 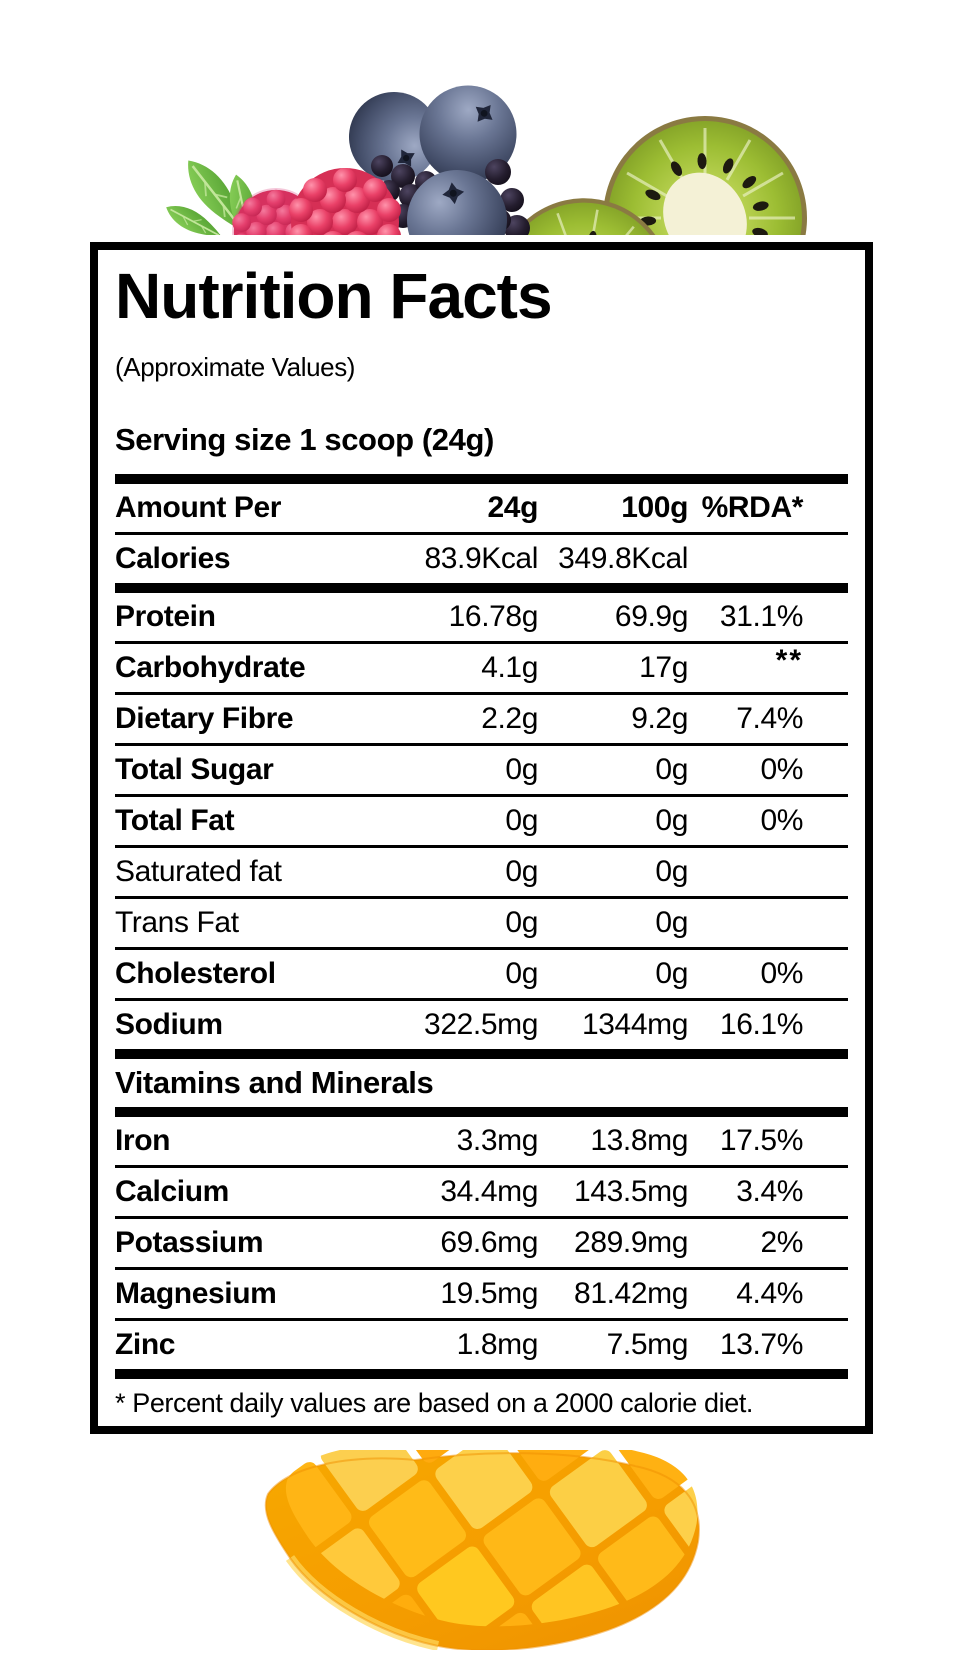 I want to click on mango-half, so click(x=482, y=1550).